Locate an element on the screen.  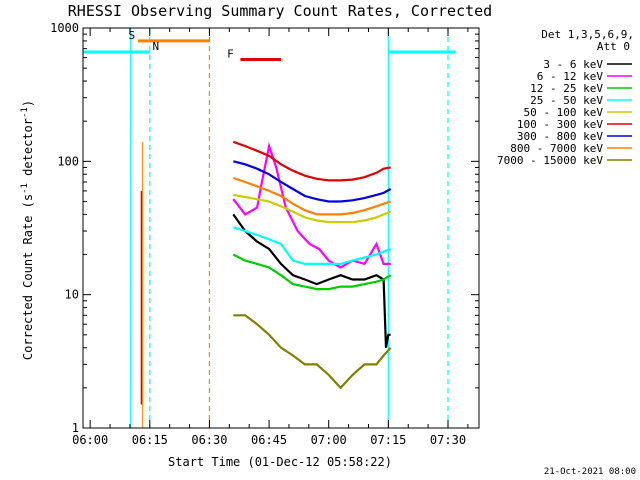
legend-title-line1: Det 1,3,5,6,9, is located at coordinates (587, 34).